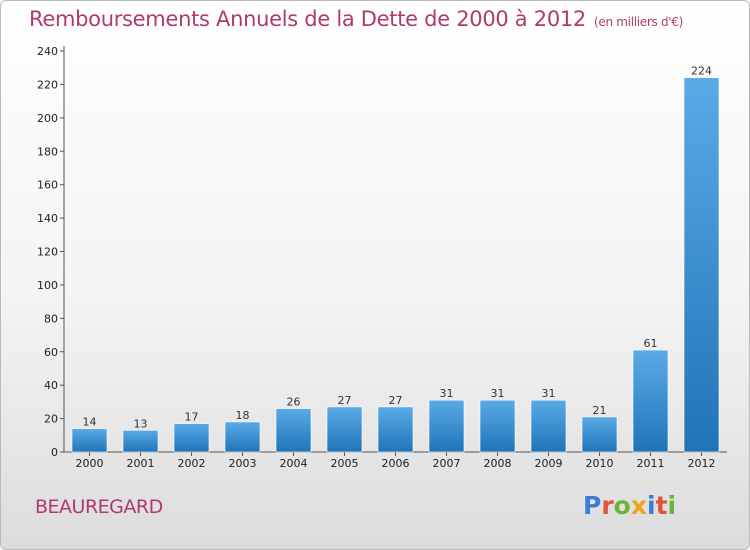 The width and height of the screenshot is (750, 550). Describe the element at coordinates (599, 434) in the screenshot. I see `bar-2010` at that location.